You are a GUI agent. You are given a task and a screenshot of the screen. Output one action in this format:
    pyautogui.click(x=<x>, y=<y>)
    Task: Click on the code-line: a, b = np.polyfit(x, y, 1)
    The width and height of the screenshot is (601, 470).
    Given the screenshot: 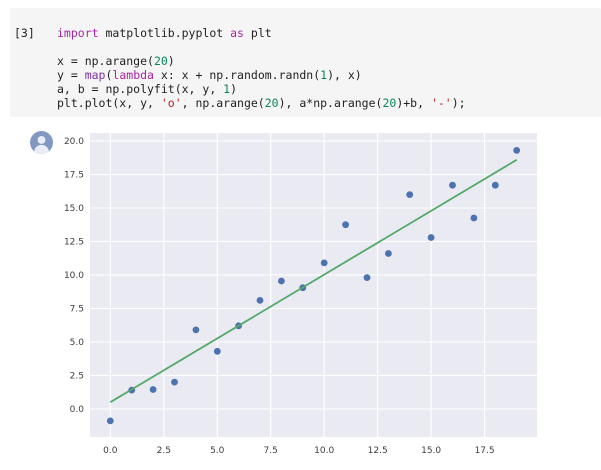 What is the action you would take?
    pyautogui.click(x=147, y=89)
    